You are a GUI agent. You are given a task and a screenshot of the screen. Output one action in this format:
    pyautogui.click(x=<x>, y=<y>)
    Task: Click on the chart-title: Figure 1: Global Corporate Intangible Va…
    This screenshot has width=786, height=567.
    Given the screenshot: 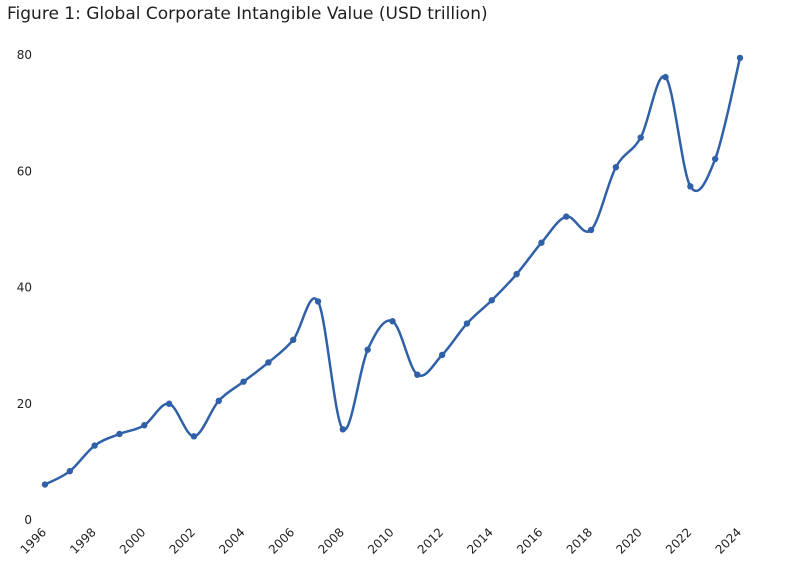 What is the action you would take?
    pyautogui.click(x=247, y=14)
    